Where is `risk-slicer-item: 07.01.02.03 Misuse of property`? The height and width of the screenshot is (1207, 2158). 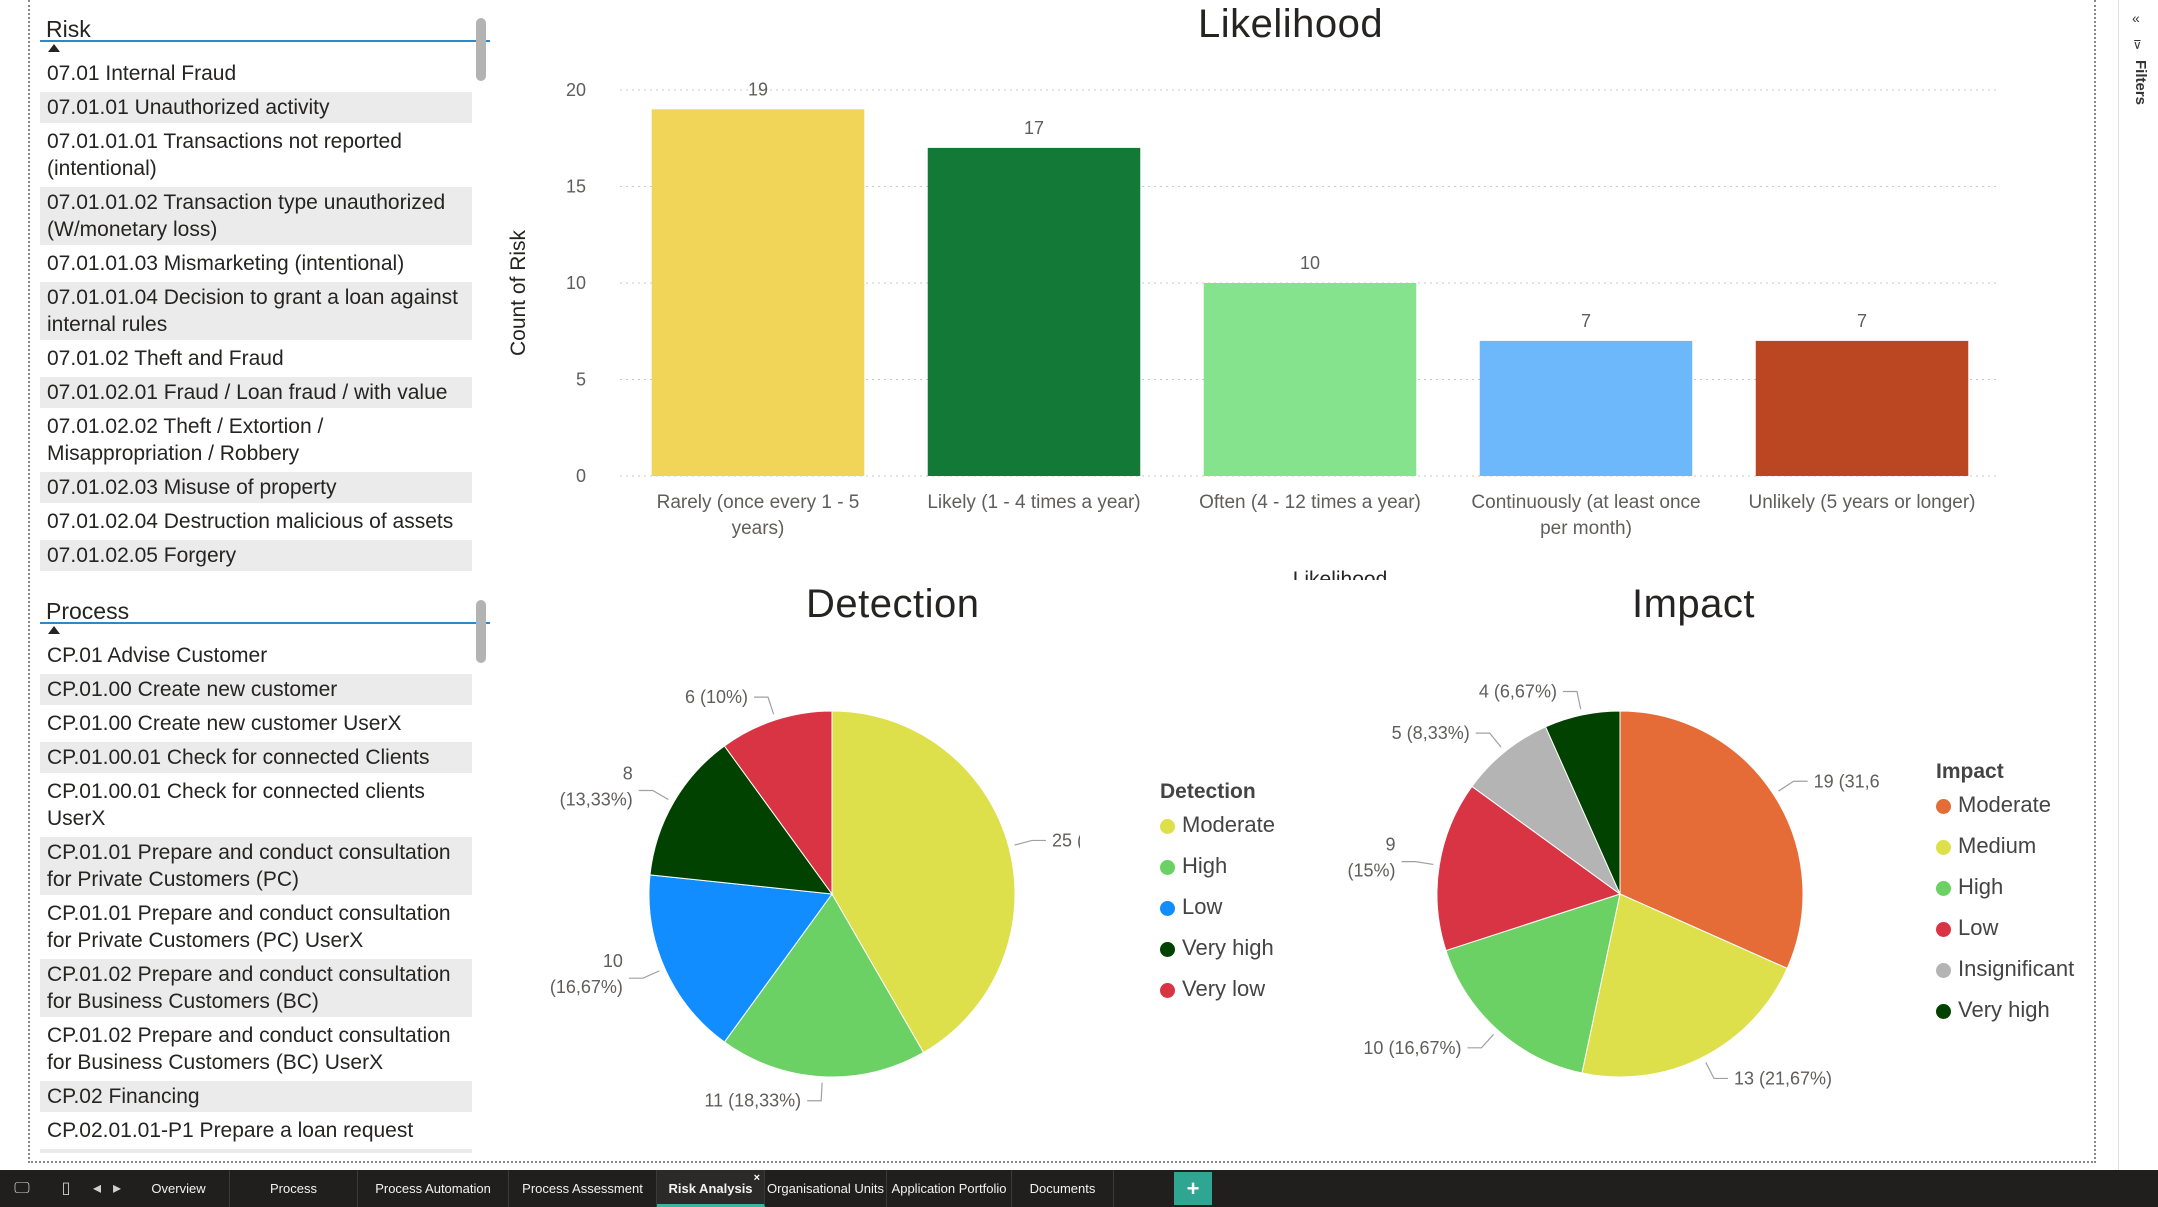
risk-slicer-item: 07.01.02.03 Misuse of property is located at coordinates (256, 487).